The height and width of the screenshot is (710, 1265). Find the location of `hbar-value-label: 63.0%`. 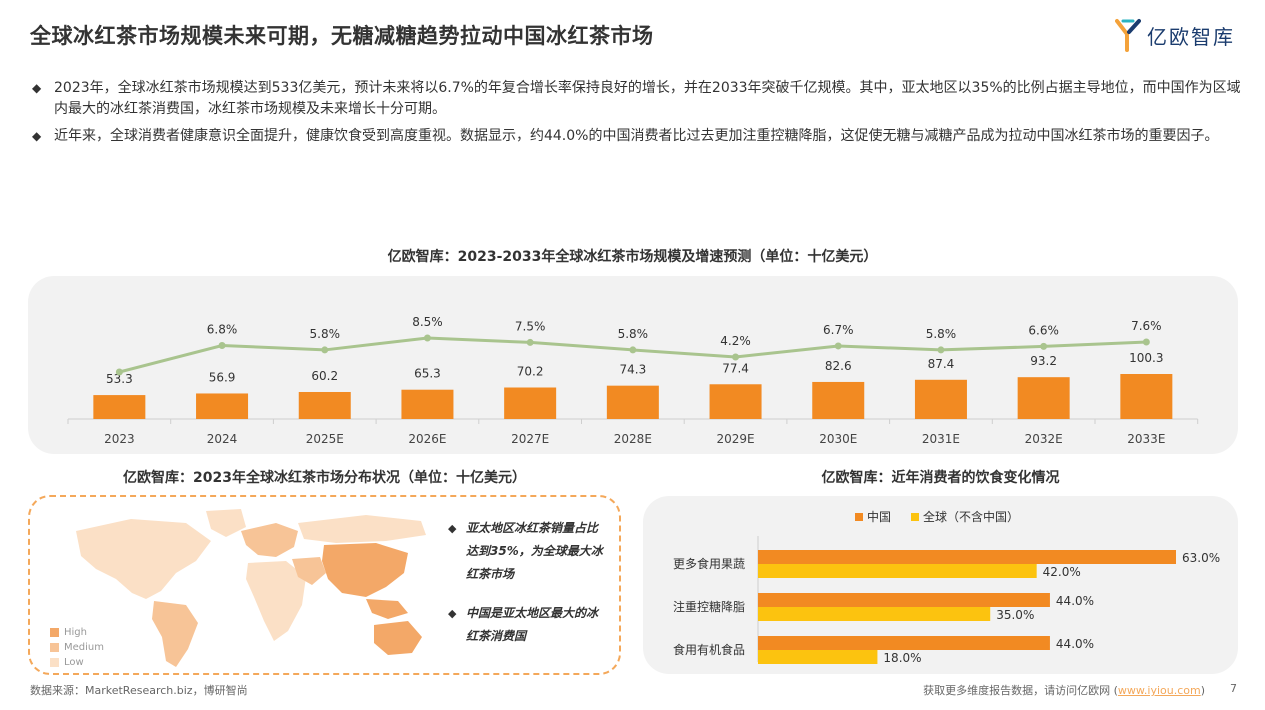

hbar-value-label: 63.0% is located at coordinates (1201, 558).